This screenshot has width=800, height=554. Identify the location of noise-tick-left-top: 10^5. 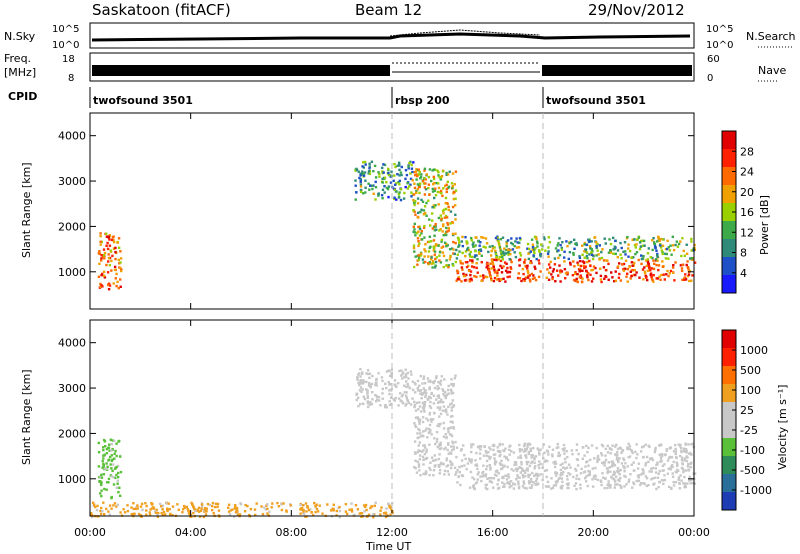
(65, 29).